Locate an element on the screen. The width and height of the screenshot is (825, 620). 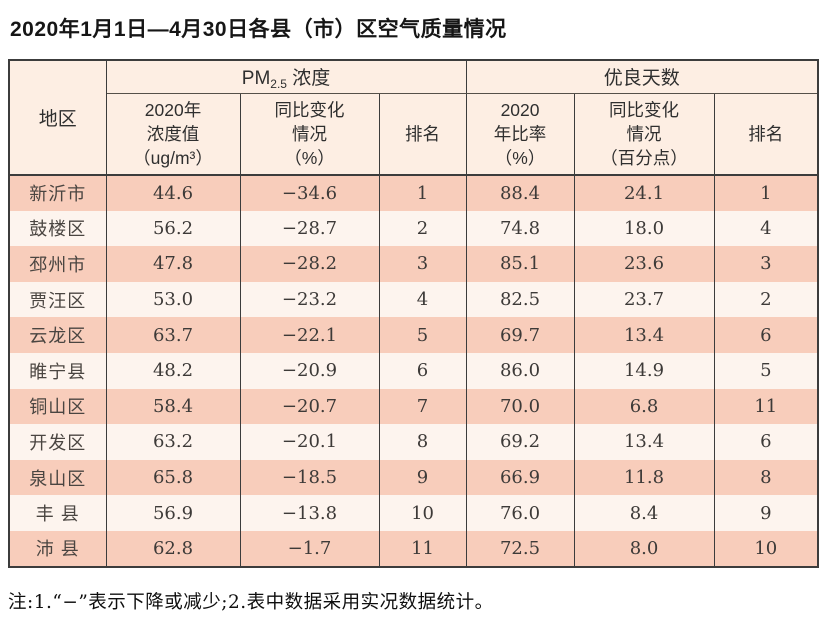
pm-rank-cell: 4 is located at coordinates (422, 299).